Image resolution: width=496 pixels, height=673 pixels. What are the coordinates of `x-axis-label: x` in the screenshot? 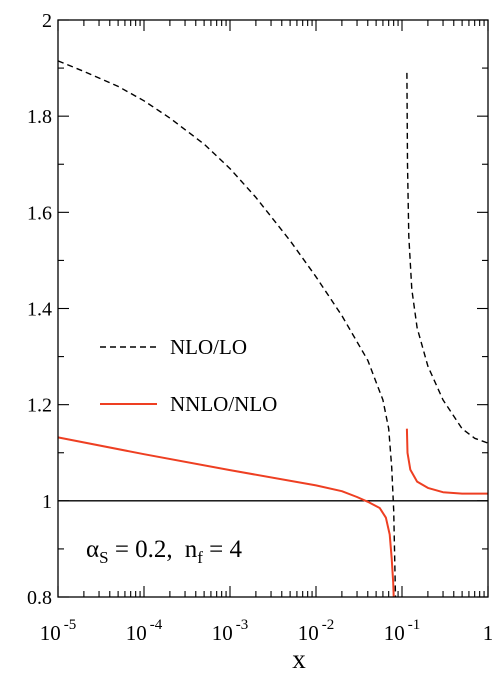 It's located at (299, 658).